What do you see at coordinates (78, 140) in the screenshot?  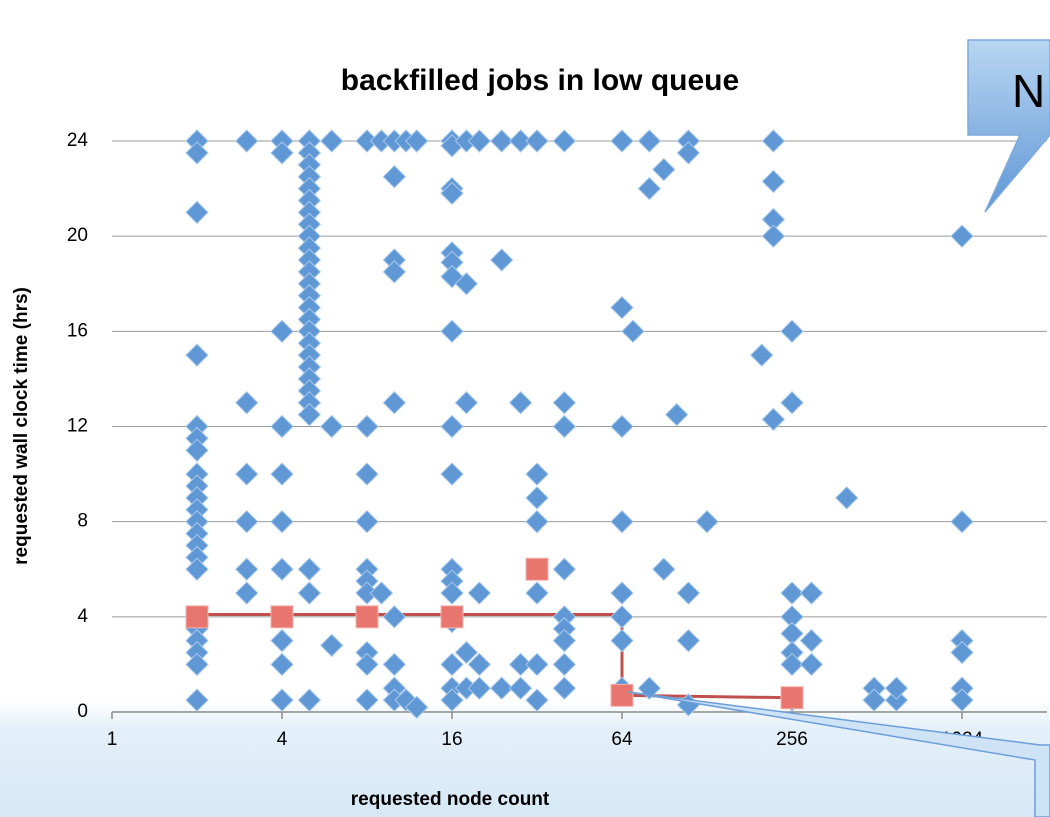 I see `y-tick-label: 24` at bounding box center [78, 140].